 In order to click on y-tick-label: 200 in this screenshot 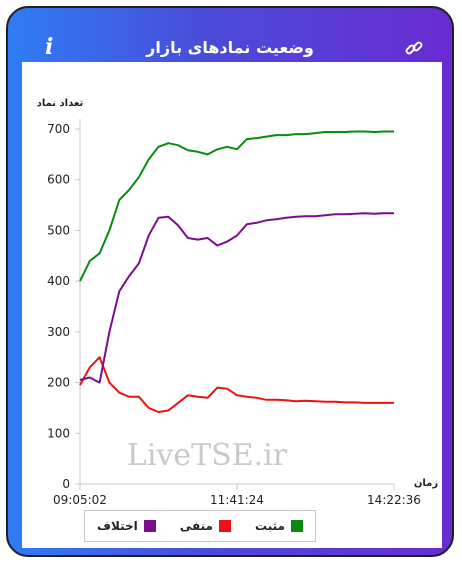, I will do `click(58, 383)`.